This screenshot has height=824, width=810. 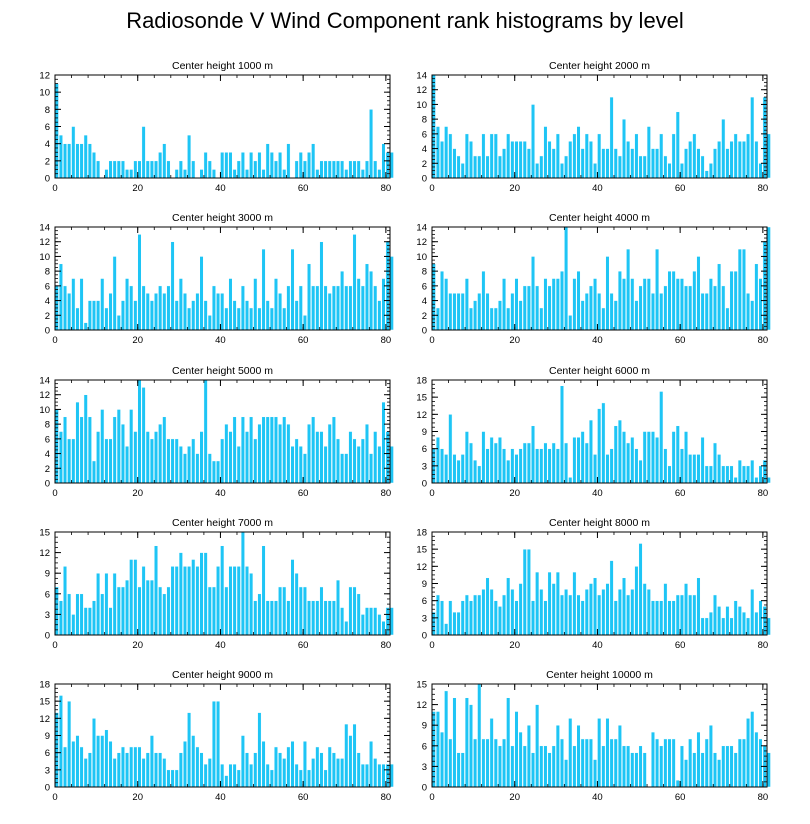 What do you see at coordinates (424, 164) in the screenshot?
I see `y-tick-label: 2` at bounding box center [424, 164].